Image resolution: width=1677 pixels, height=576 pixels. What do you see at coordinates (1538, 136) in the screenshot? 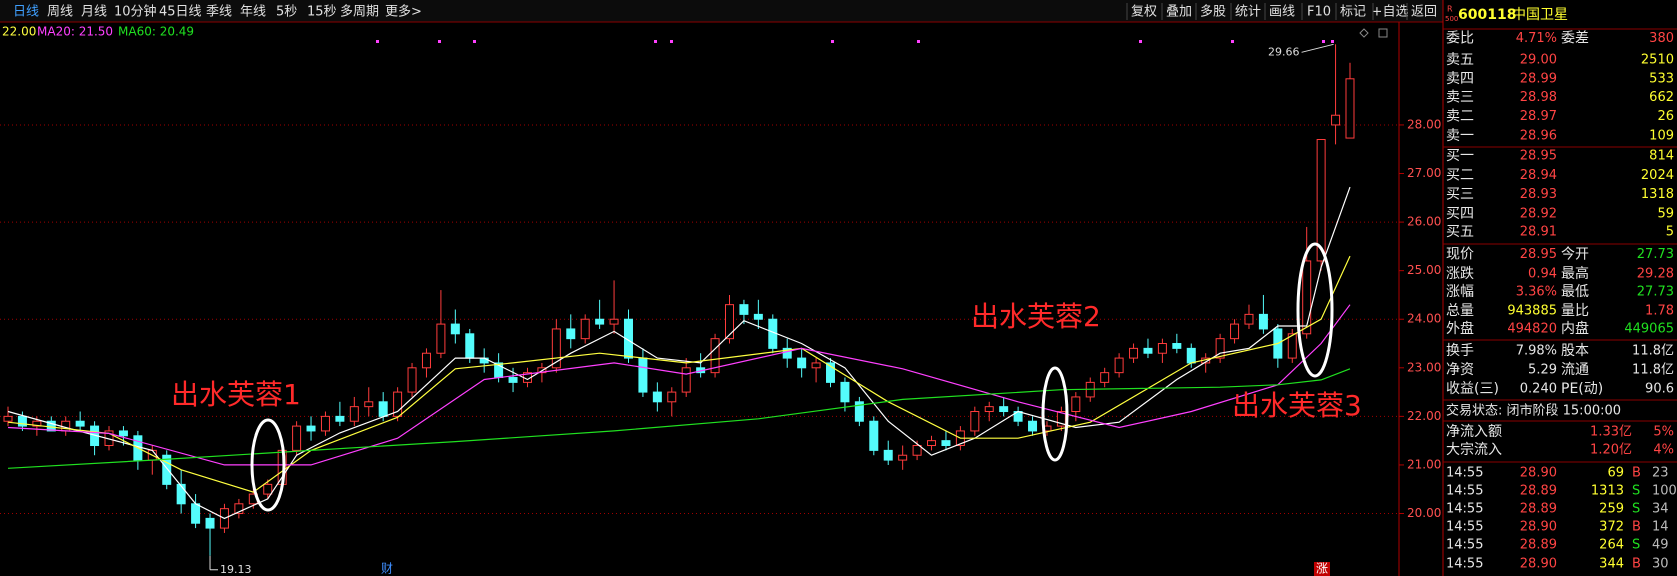
I see `order-price: 28.96` at bounding box center [1538, 136].